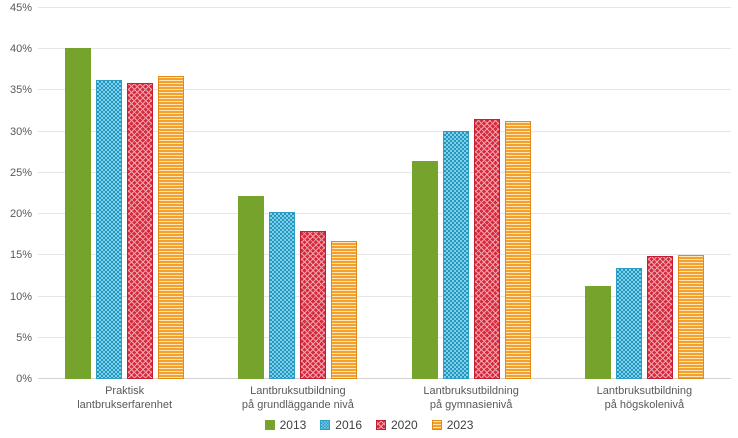  I want to click on legend-marker-2023, so click(436, 425).